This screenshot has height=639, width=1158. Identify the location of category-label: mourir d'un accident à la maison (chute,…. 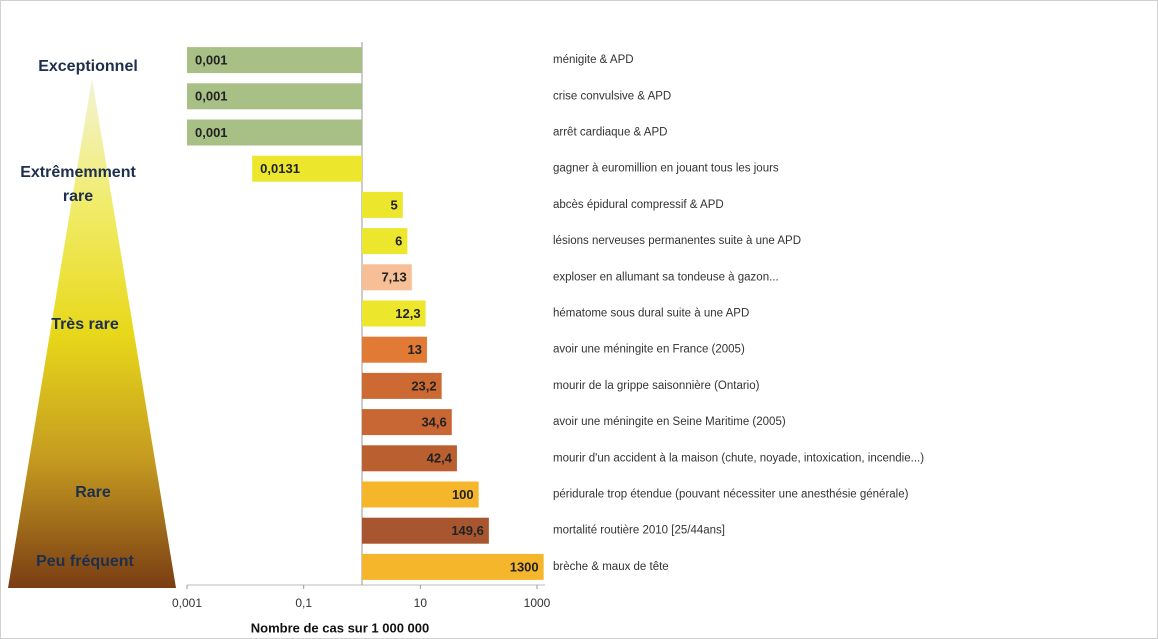
(738, 458).